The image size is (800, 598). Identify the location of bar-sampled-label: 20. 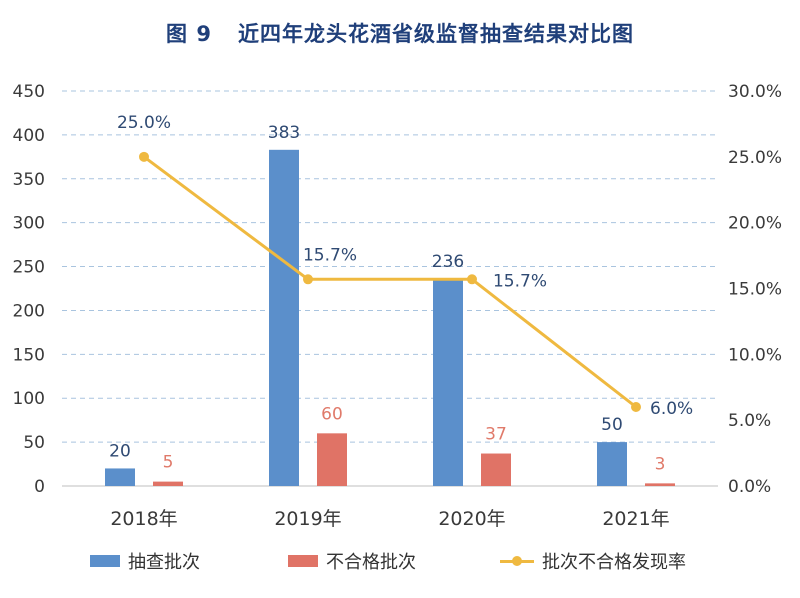
(120, 451).